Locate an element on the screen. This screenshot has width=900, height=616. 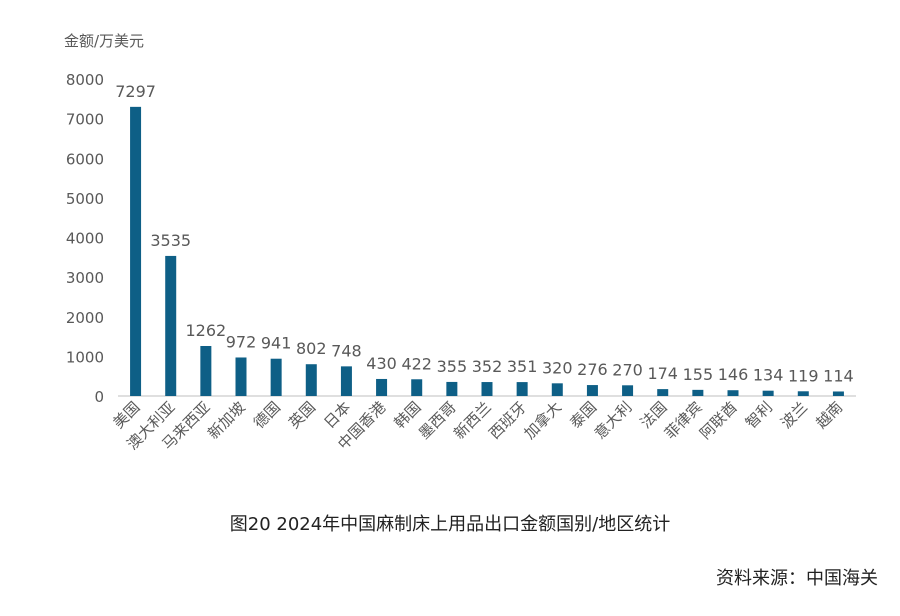
data-label: 174 is located at coordinates (662, 373).